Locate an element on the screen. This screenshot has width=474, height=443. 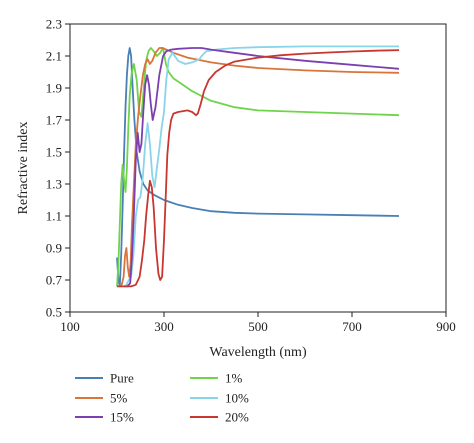
y-tick-label: 1.3 is located at coordinates (54, 184).